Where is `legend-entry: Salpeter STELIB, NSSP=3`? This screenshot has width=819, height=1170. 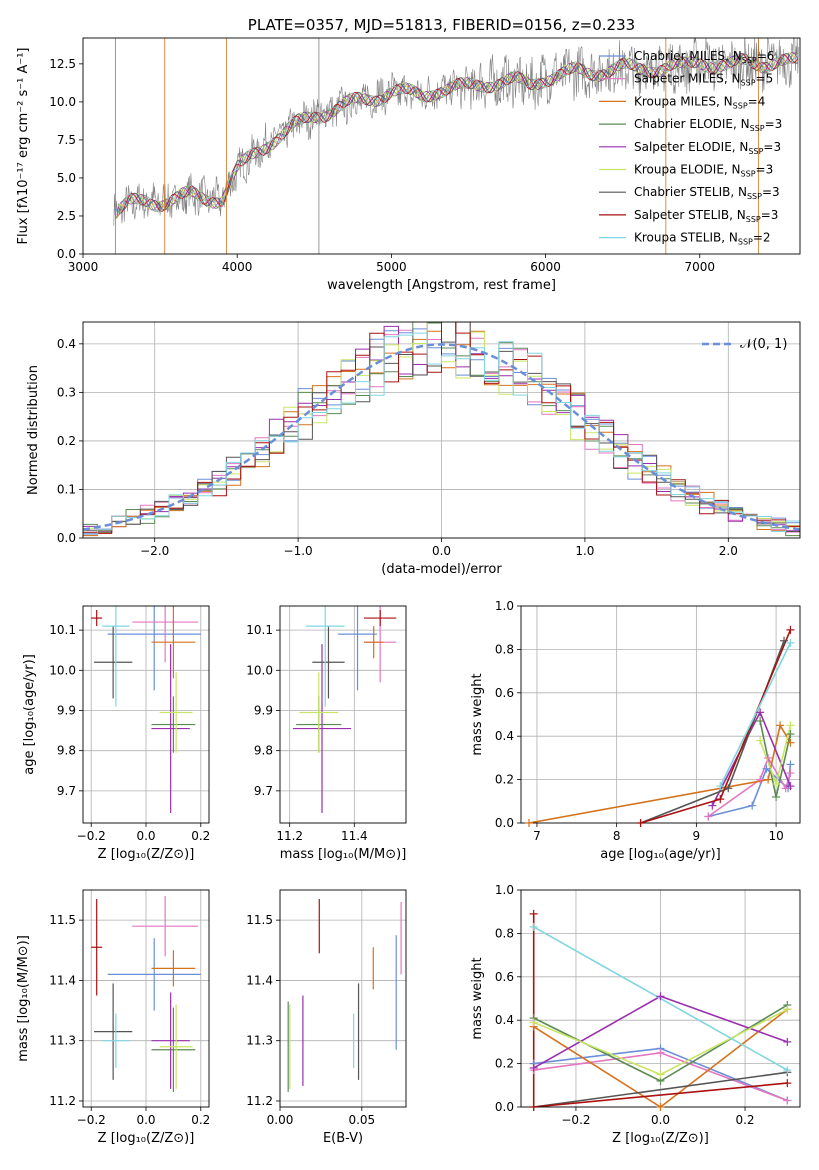 legend-entry: Salpeter STELIB, NSSP=3 is located at coordinates (706, 216).